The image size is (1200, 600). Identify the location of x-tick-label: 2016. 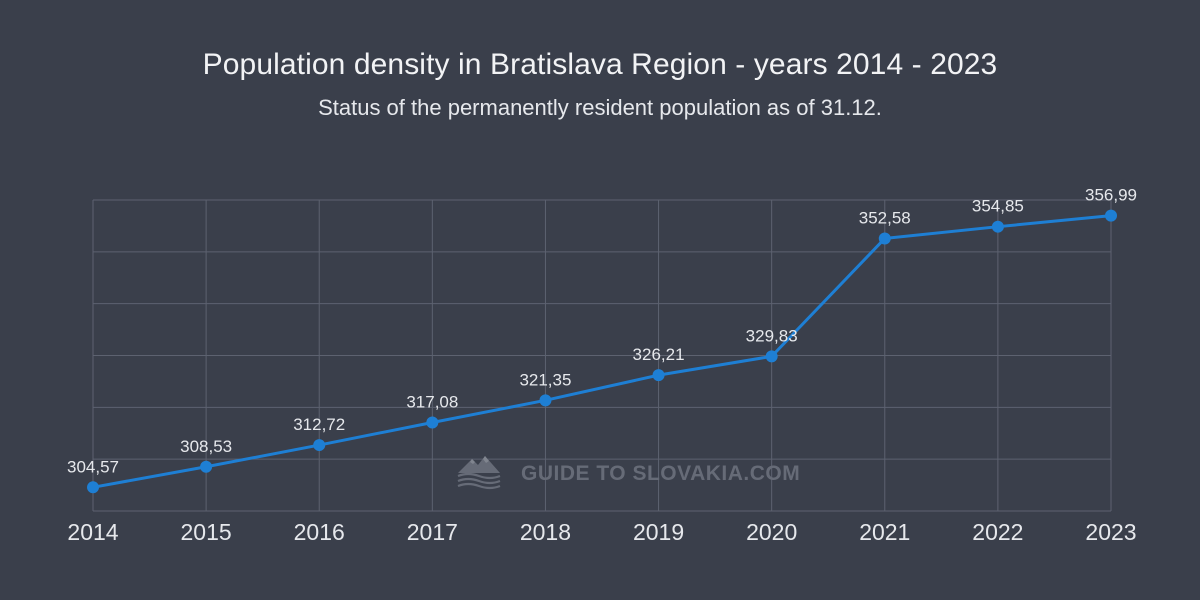
(319, 532).